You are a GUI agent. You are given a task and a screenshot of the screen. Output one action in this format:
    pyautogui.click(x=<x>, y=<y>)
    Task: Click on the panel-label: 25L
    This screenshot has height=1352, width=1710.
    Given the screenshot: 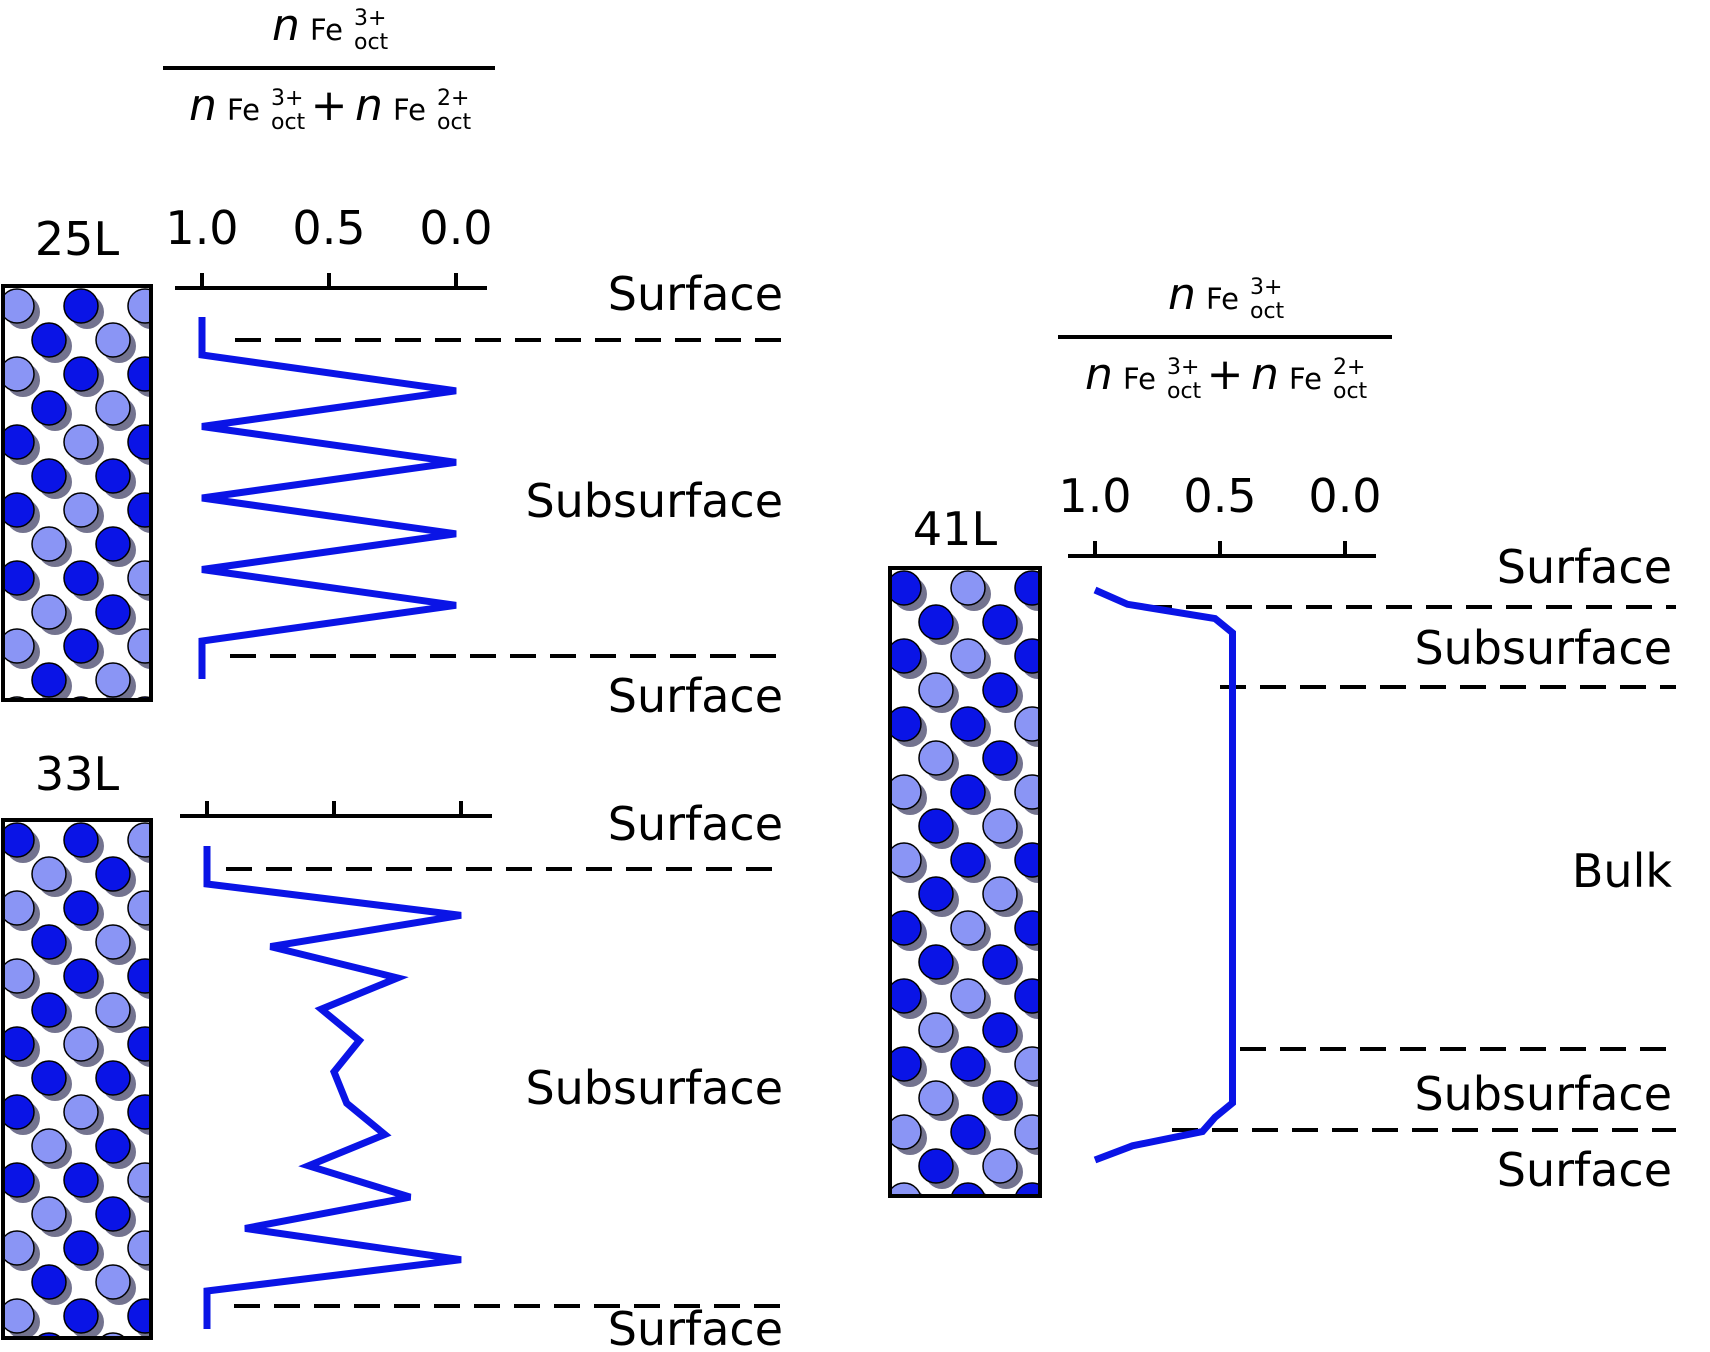 What is the action you would take?
    pyautogui.click(x=77, y=239)
    